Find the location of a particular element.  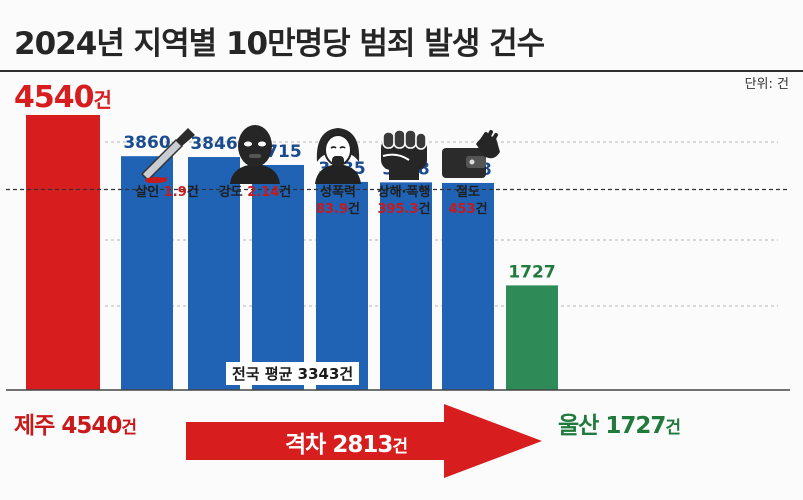

ulsan-label: 울산 1727건 is located at coordinates (619, 426).